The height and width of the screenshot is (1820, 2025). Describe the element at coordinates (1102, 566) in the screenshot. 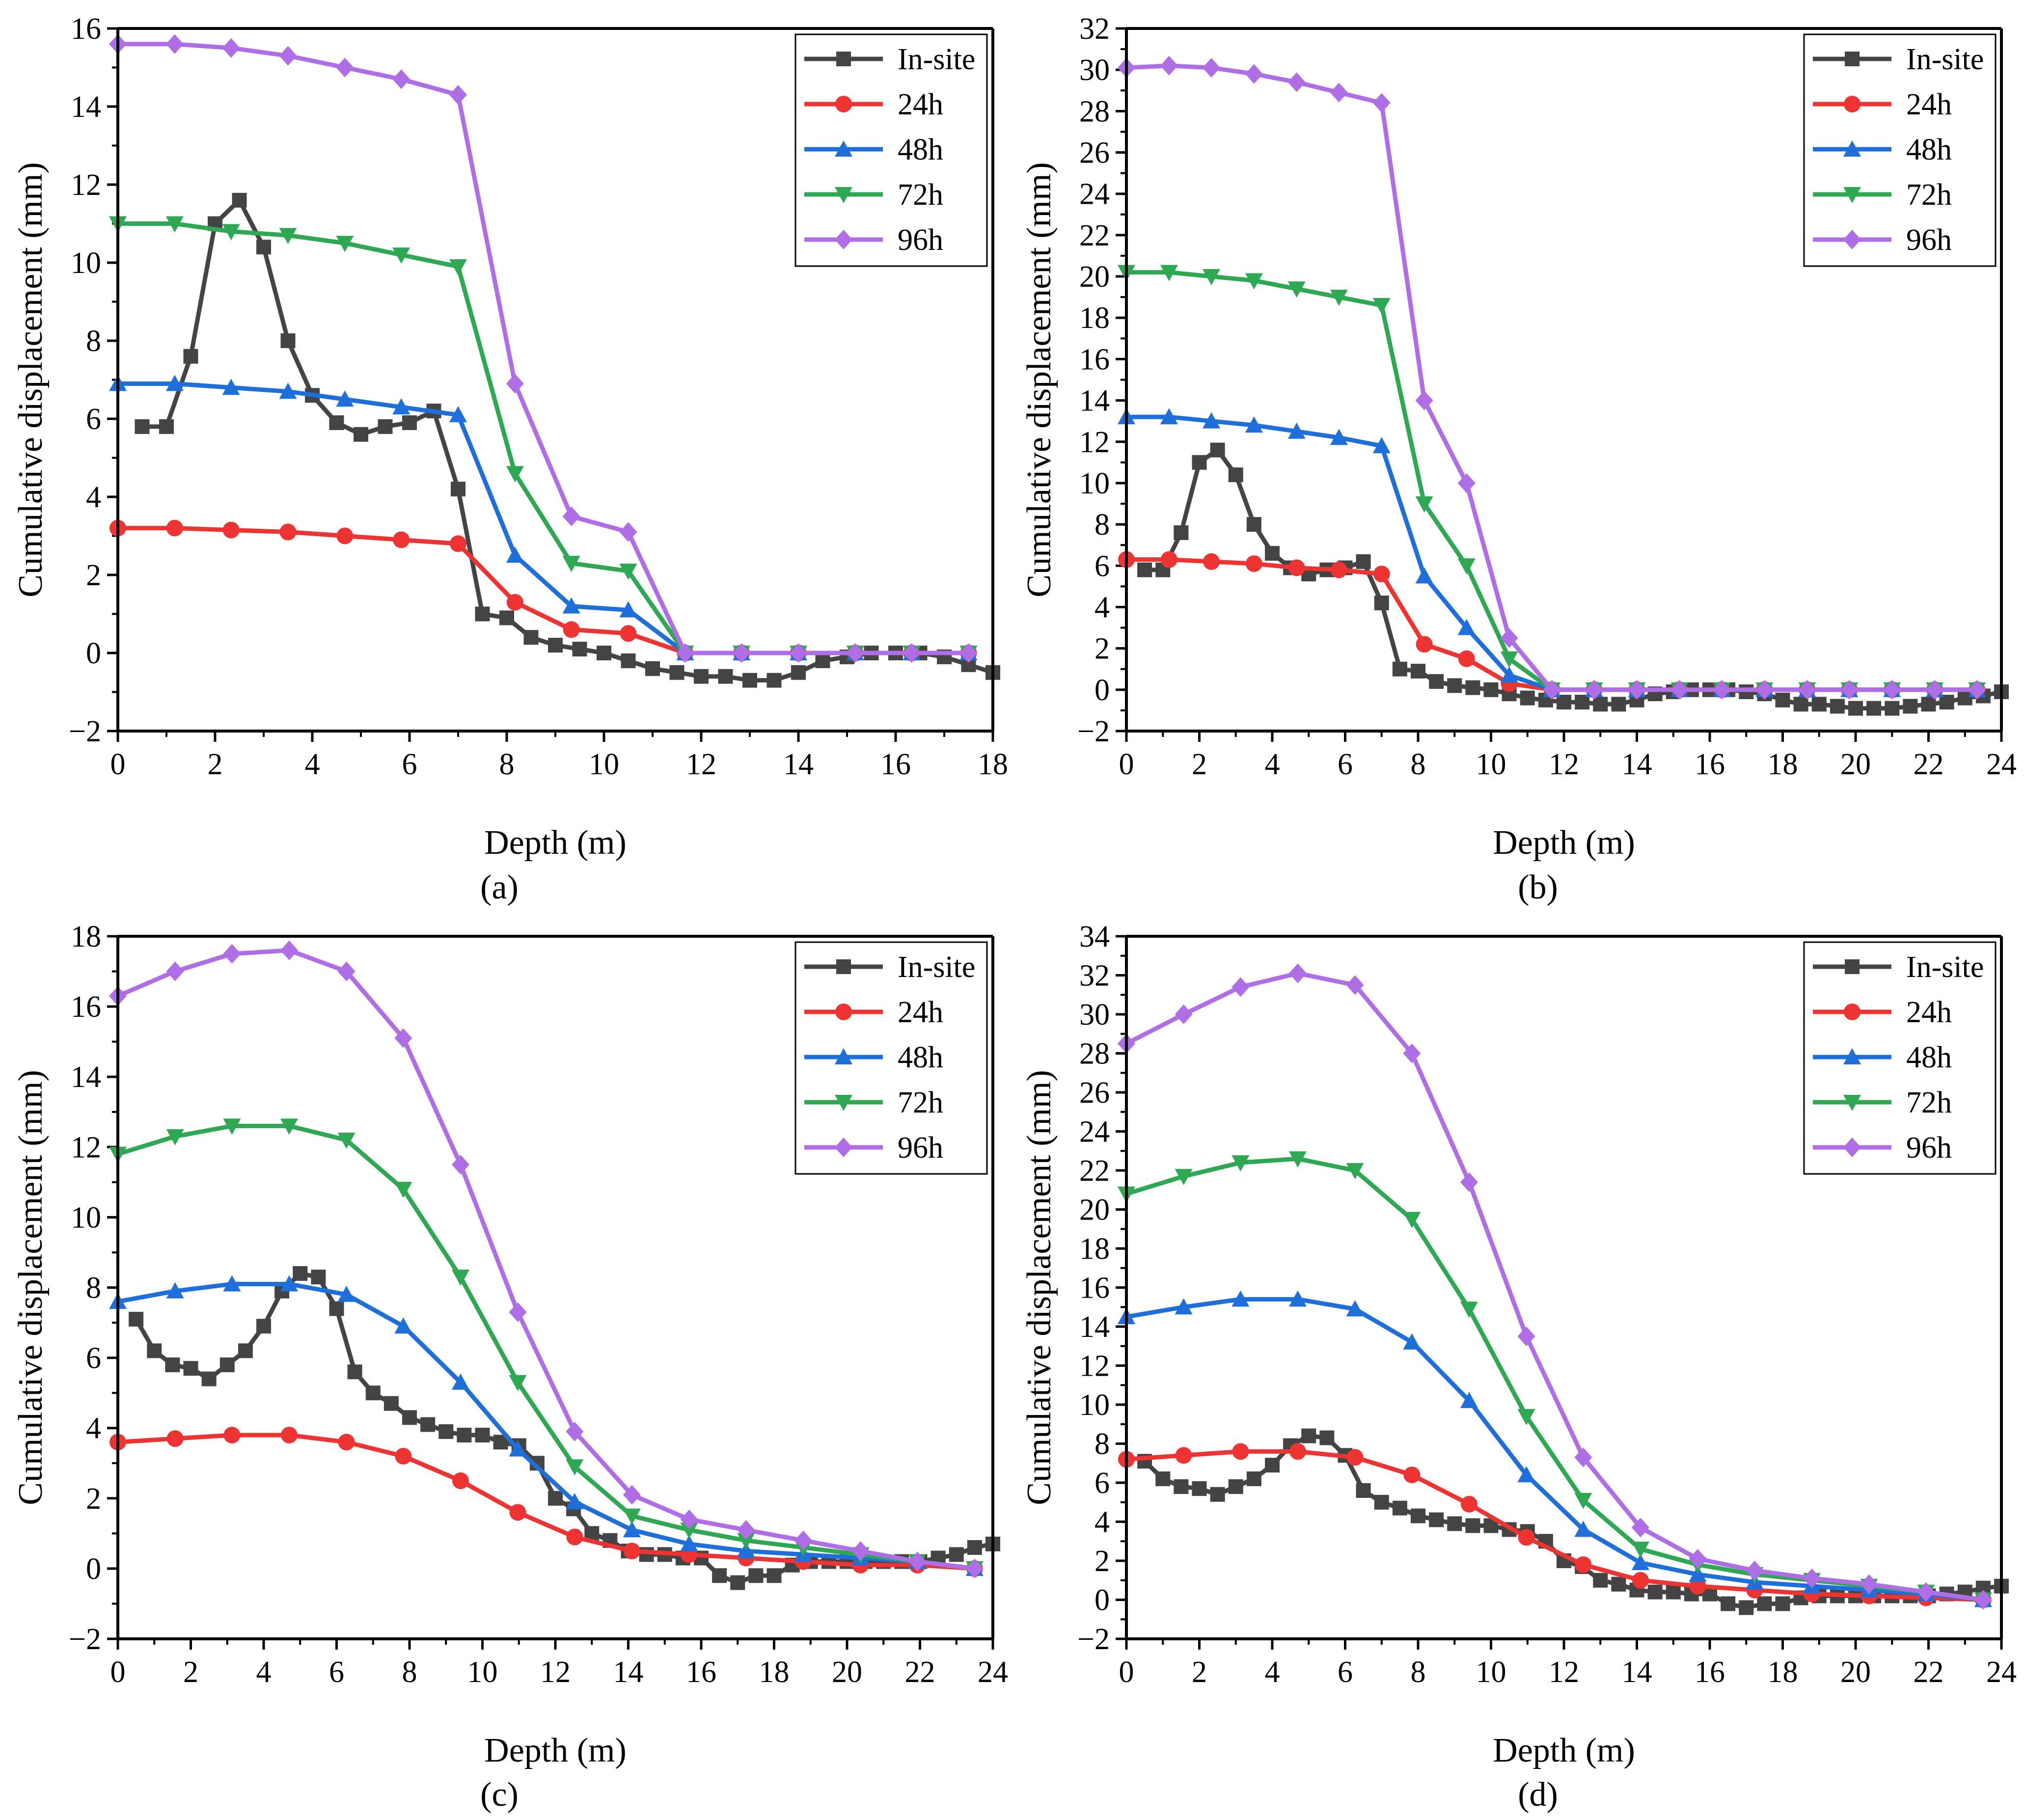

I see `y-tick-label: 6` at that location.